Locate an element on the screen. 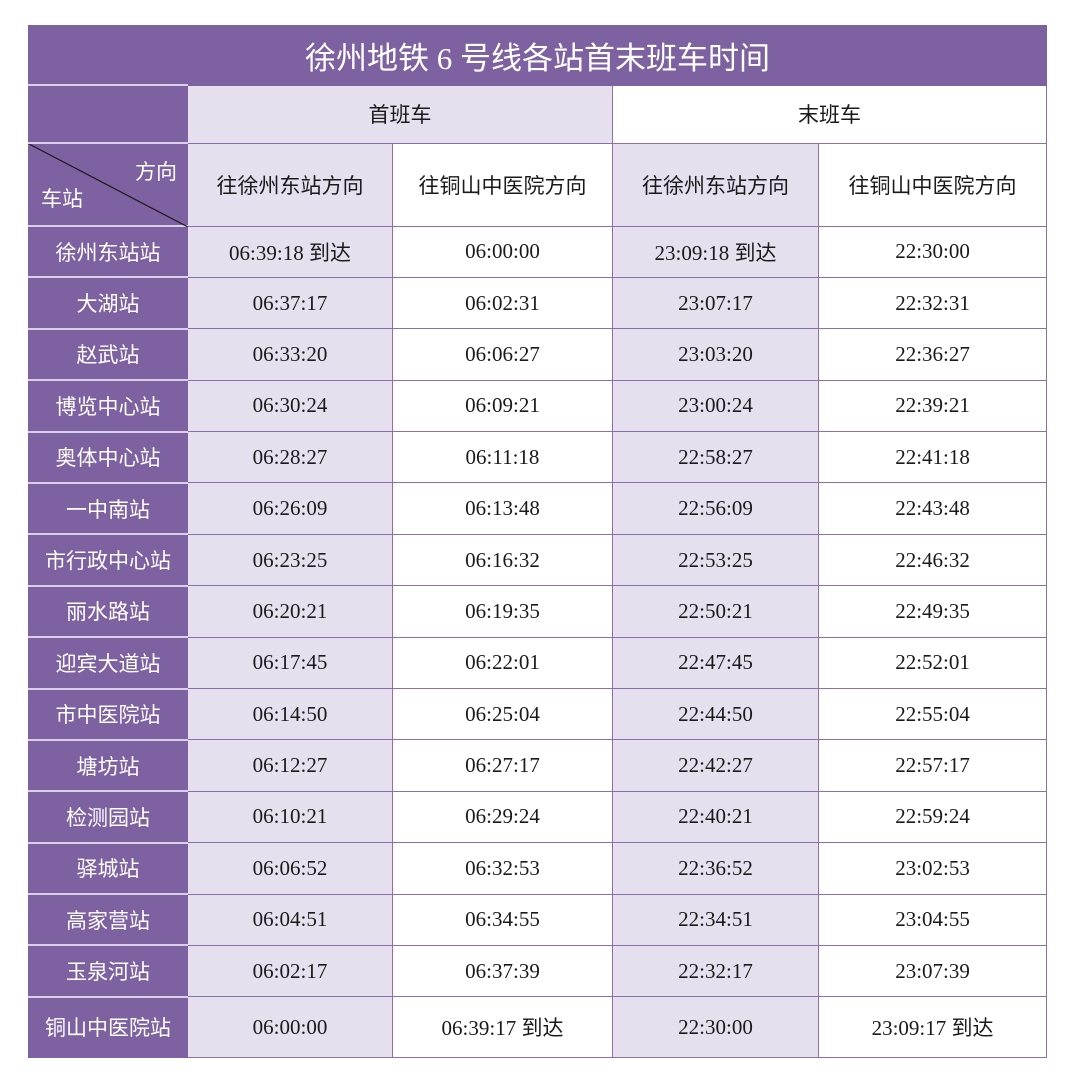 This screenshot has width=1080, height=1080. table-row: 驿城站 06:06:52 06:32:53 22:36:52 23:02:53 is located at coordinates (538, 868).